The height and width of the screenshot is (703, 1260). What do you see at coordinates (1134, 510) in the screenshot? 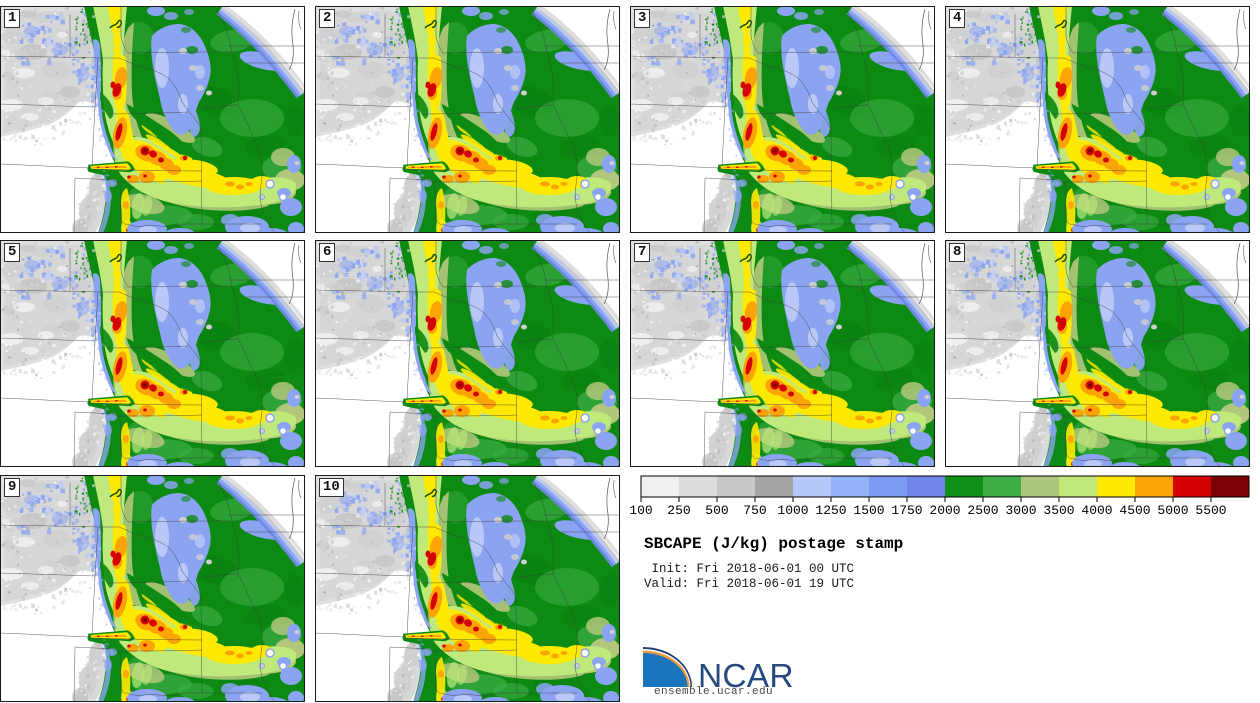
I see `svg-text: 4500` at bounding box center [1134, 510].